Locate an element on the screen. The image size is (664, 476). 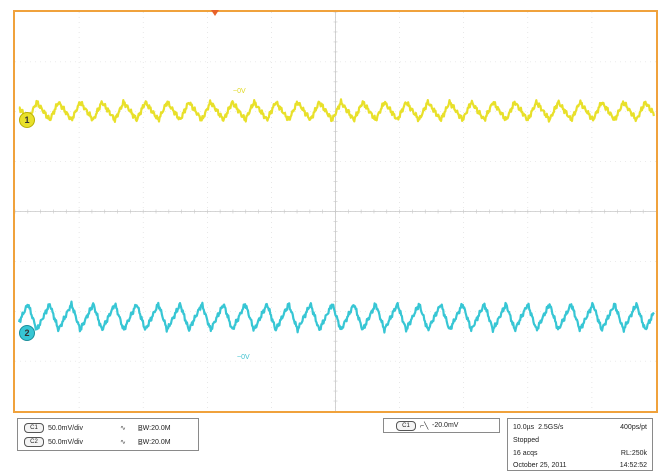
ch1-trace-label: ~0V is located at coordinates (239, 91).